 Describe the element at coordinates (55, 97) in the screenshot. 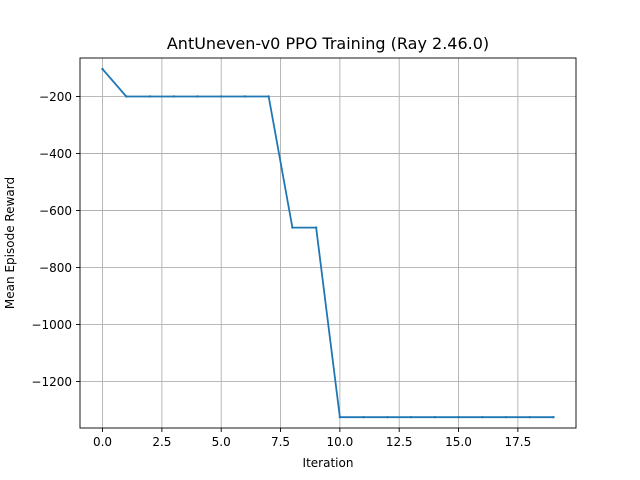

I see `y-tick-label: −200` at that location.